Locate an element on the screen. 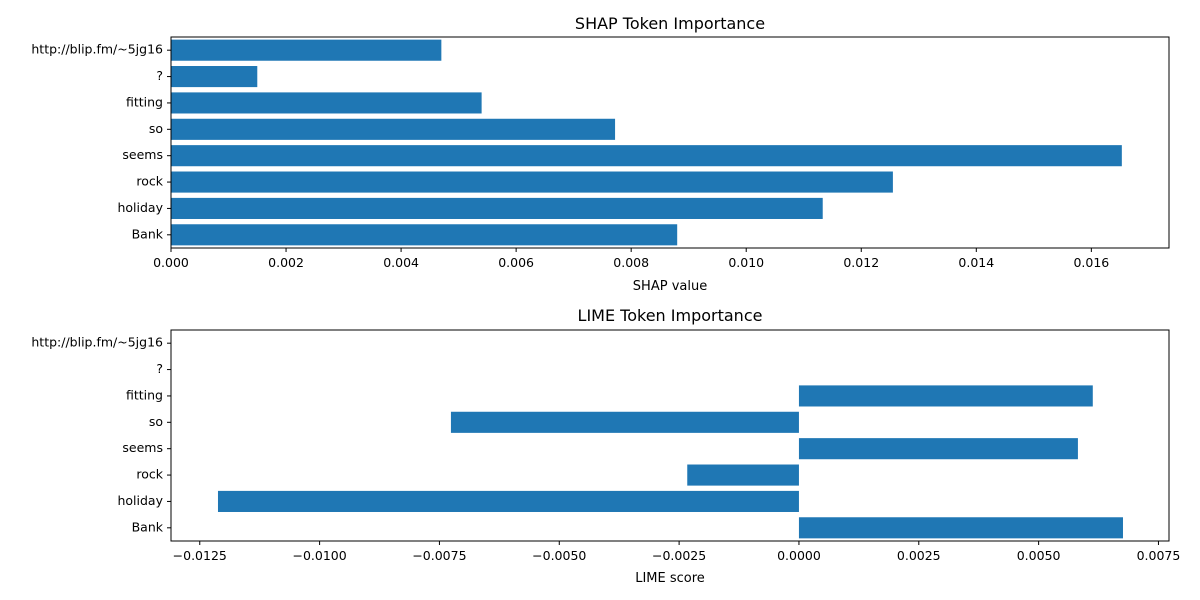 The width and height of the screenshot is (1200, 600). lime-x-tick-label: −0.0025 is located at coordinates (679, 555).